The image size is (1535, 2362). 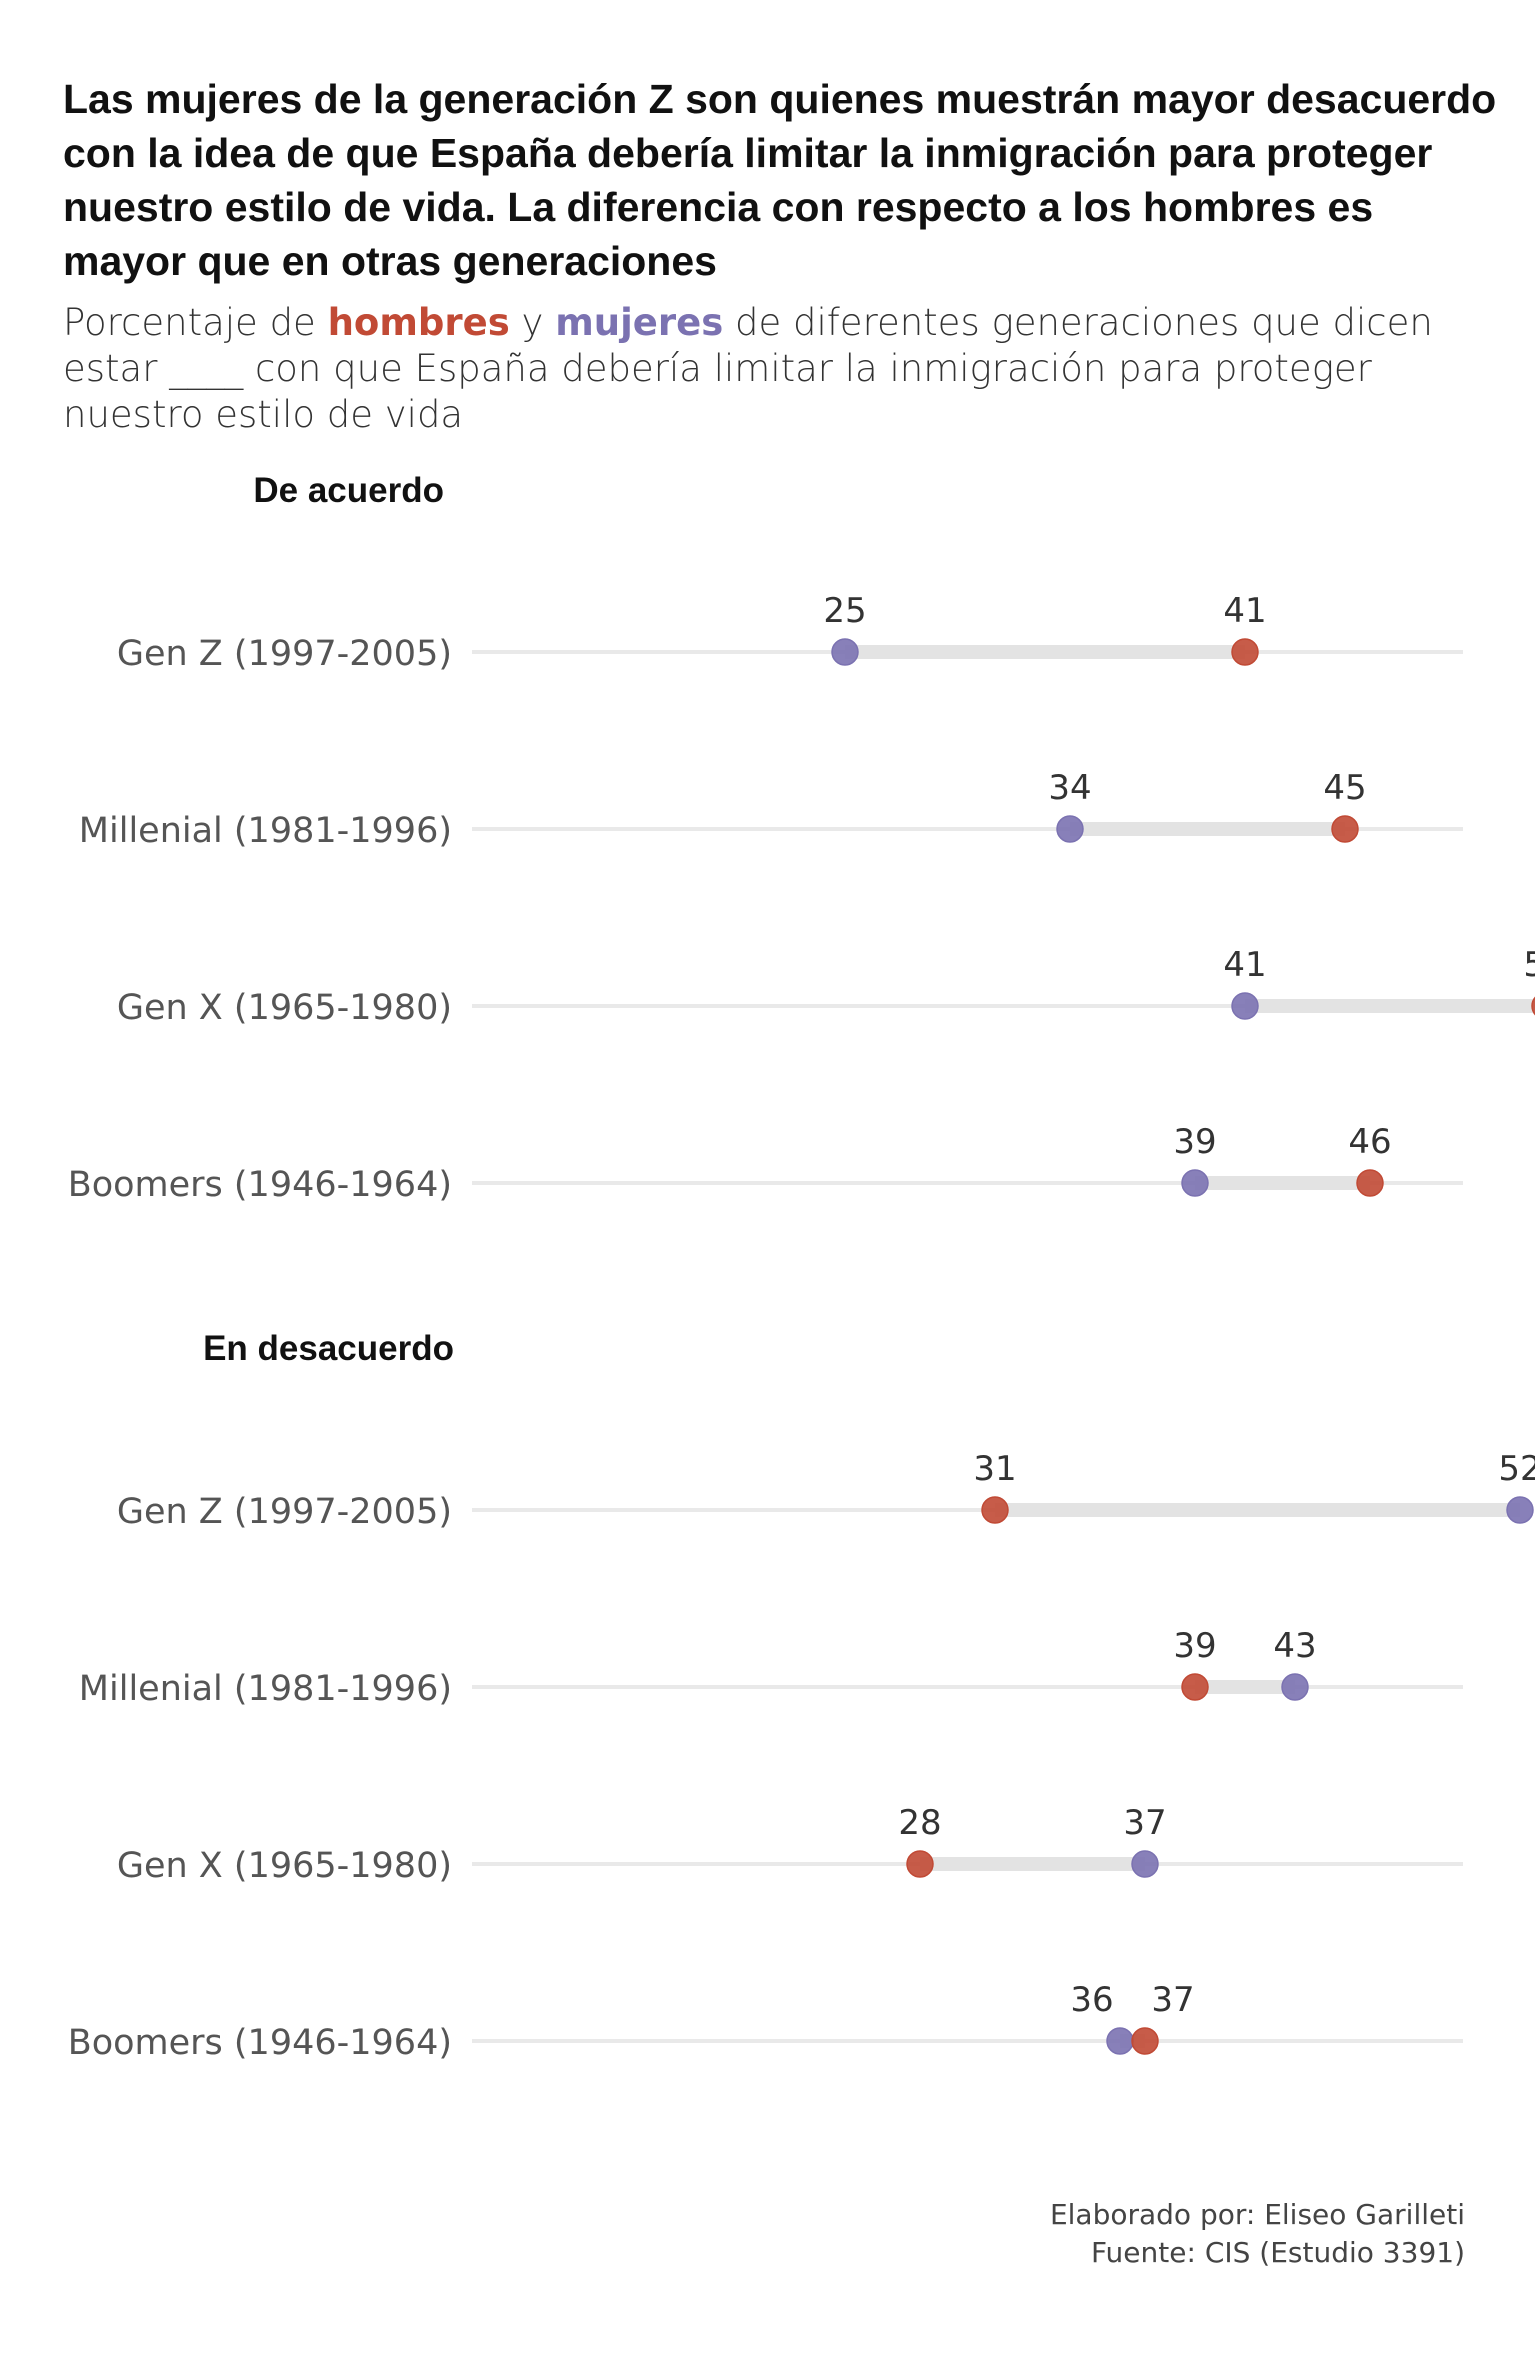 I want to click on value-label-hombres: 46, so click(x=1369, y=1142).